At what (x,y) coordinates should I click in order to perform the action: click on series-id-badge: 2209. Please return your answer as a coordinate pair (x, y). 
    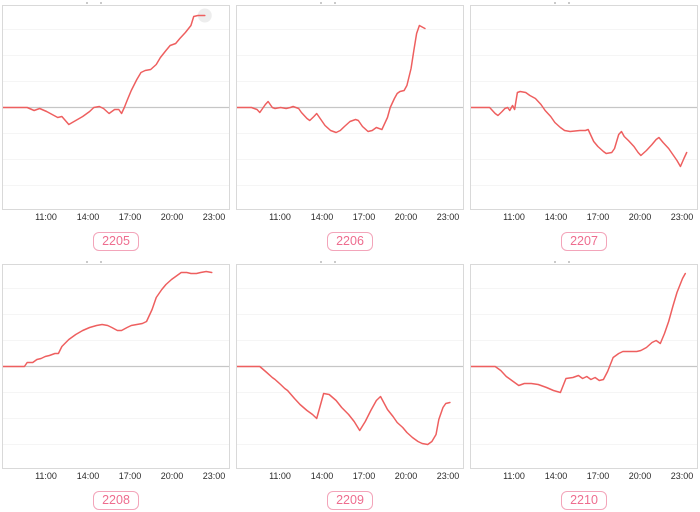
    Looking at the image, I should click on (350, 500).